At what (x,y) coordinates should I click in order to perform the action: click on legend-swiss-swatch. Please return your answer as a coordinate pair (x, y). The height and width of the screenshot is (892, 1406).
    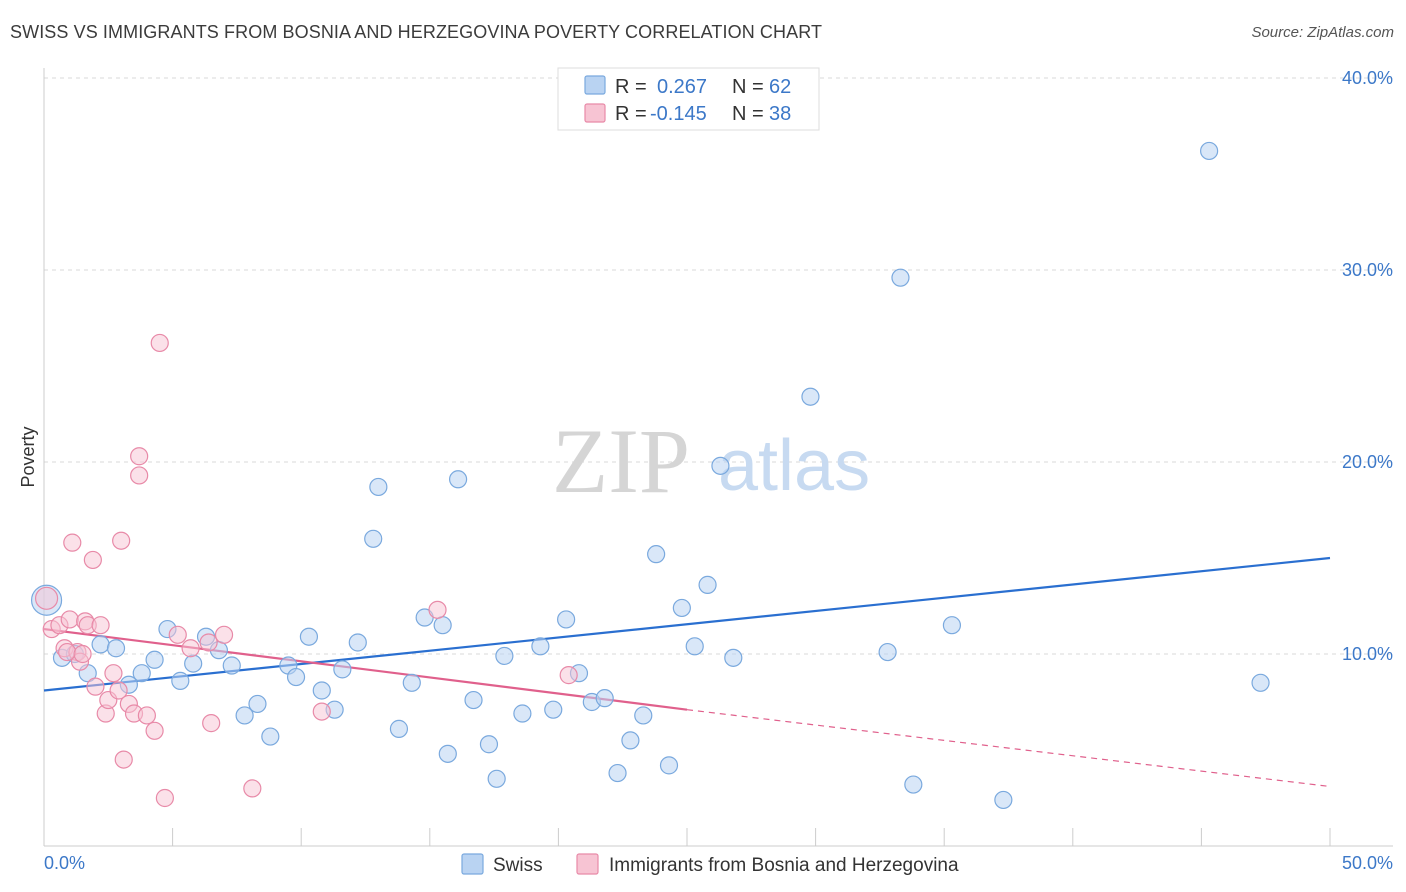
    Looking at the image, I should click on (595, 85).